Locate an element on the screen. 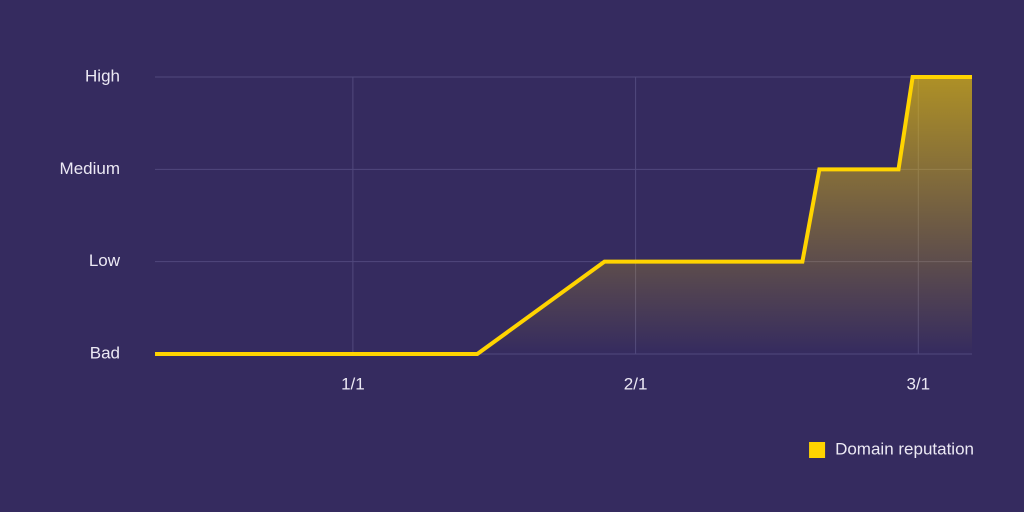  y-tick-label: Medium is located at coordinates (90, 168).